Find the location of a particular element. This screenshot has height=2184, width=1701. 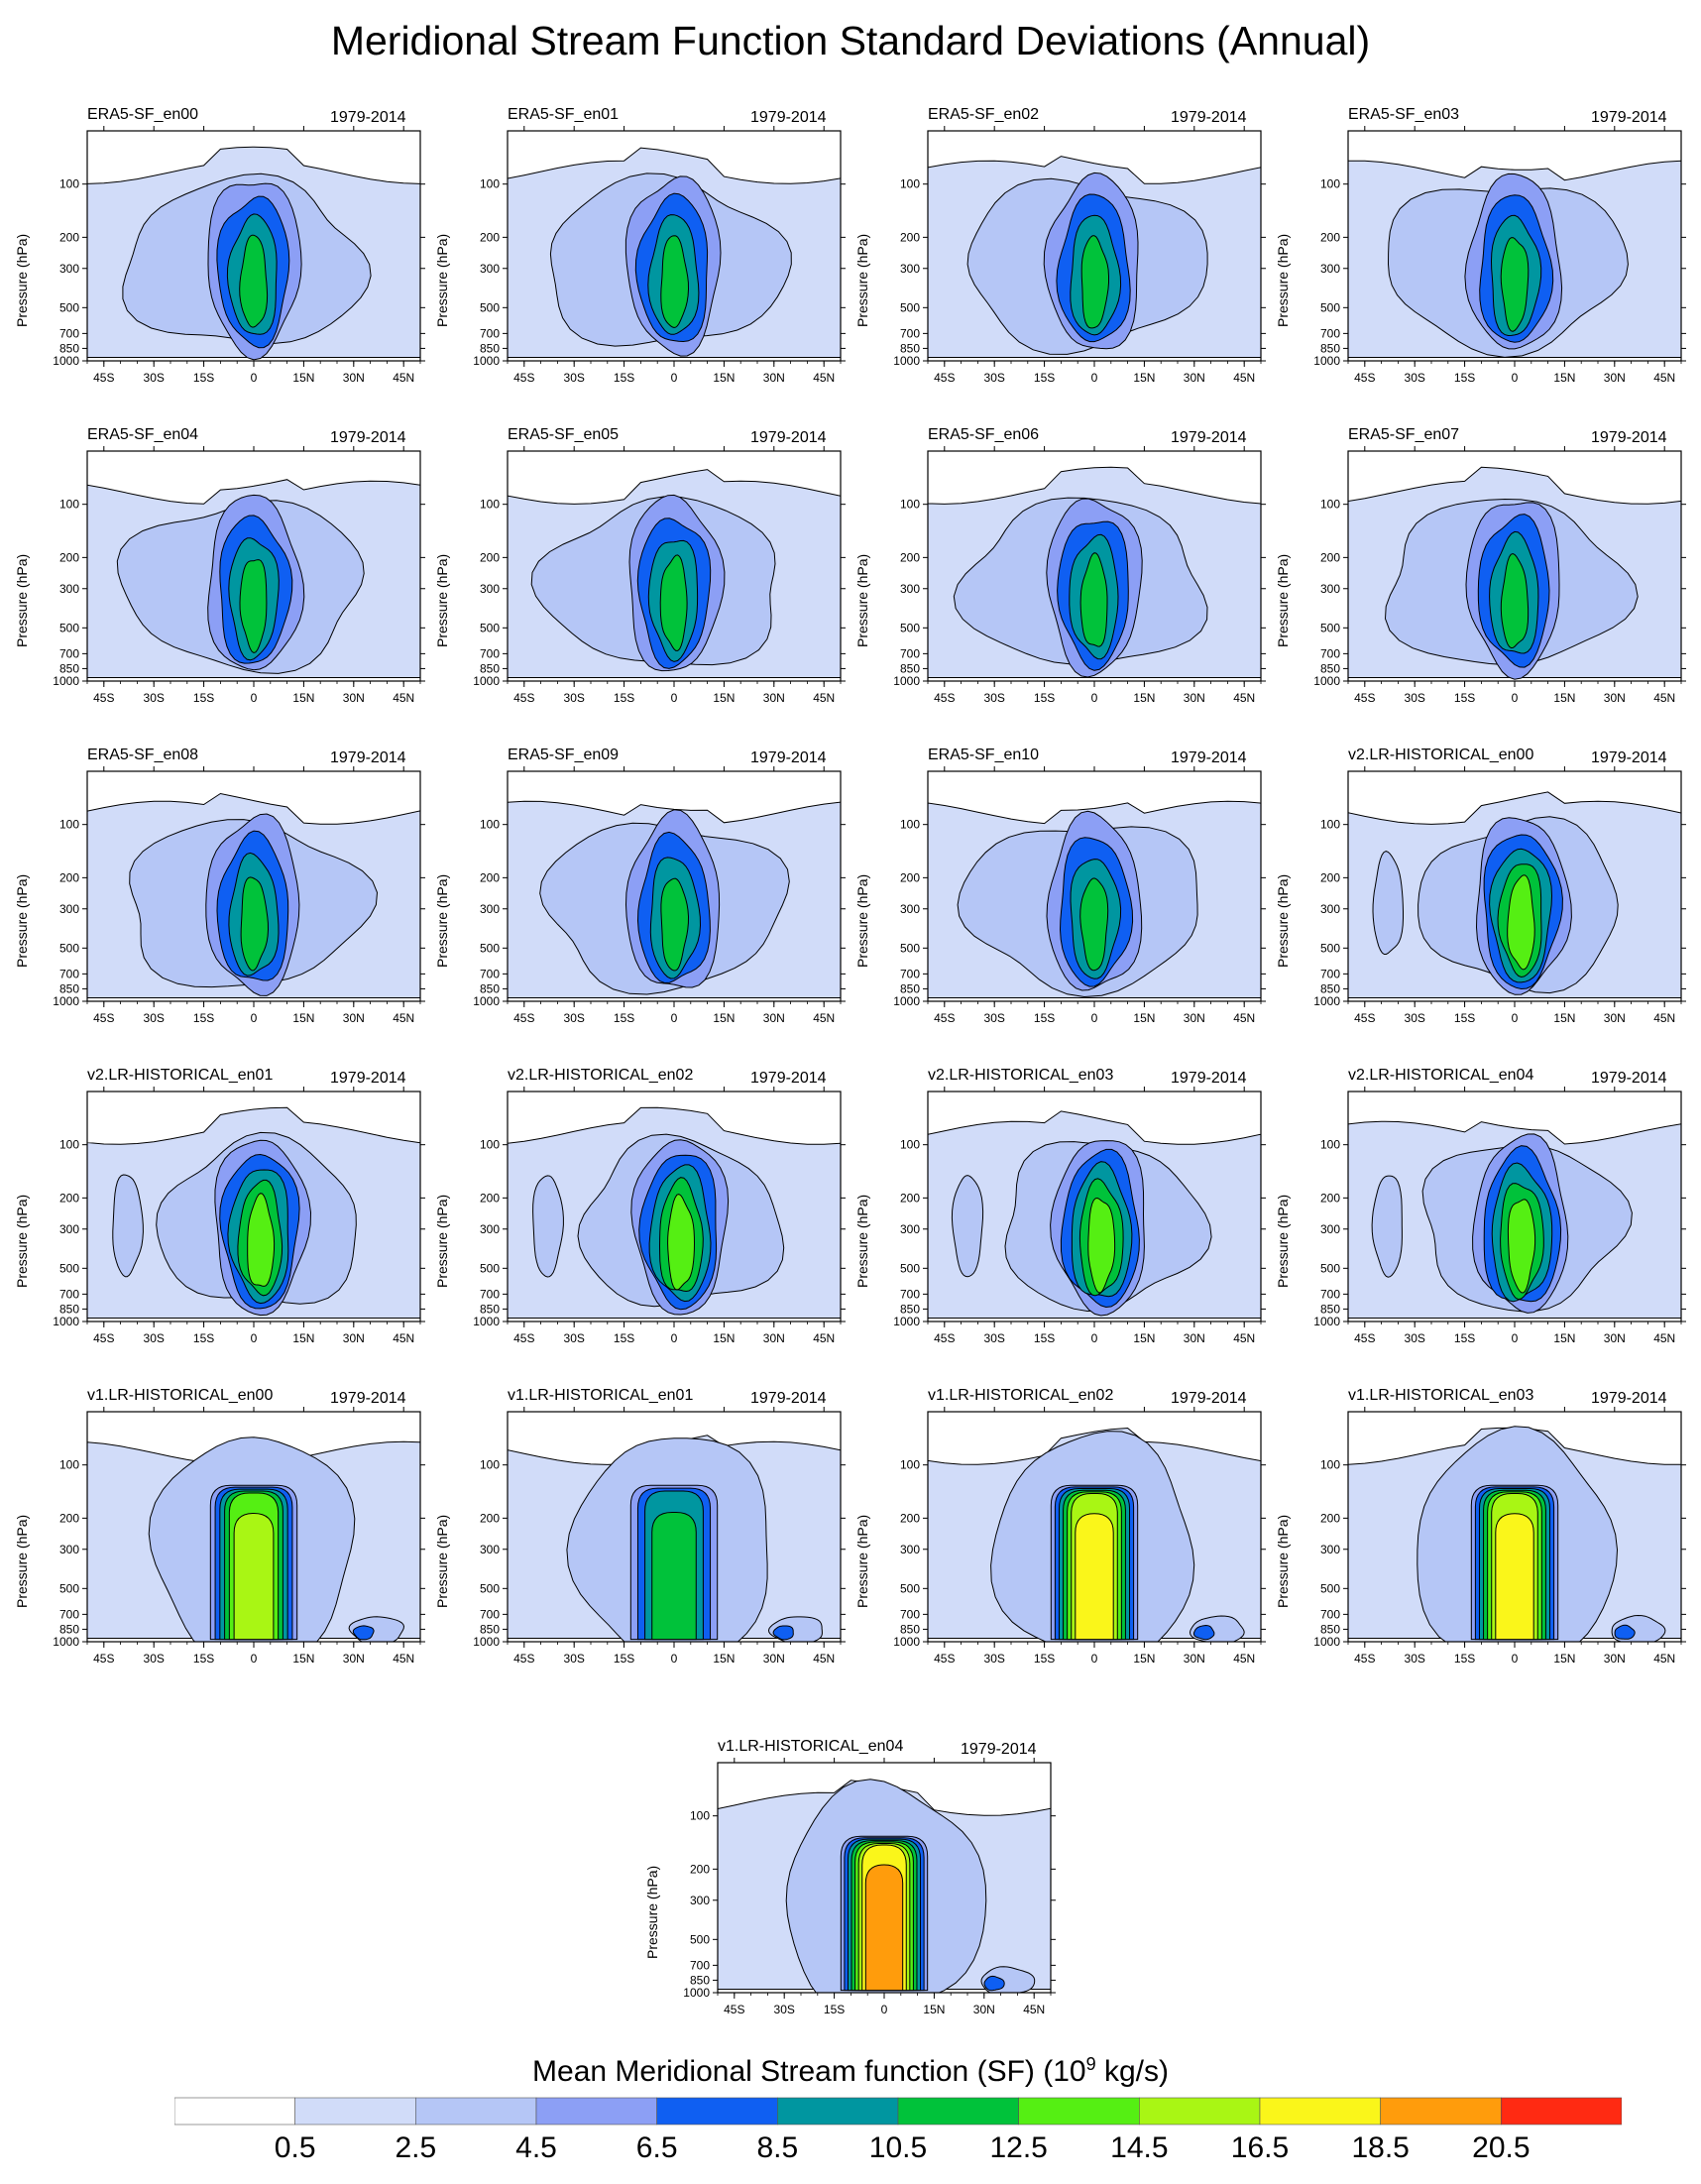

colorbar-tick-label: 14.5 is located at coordinates (1139, 2147).